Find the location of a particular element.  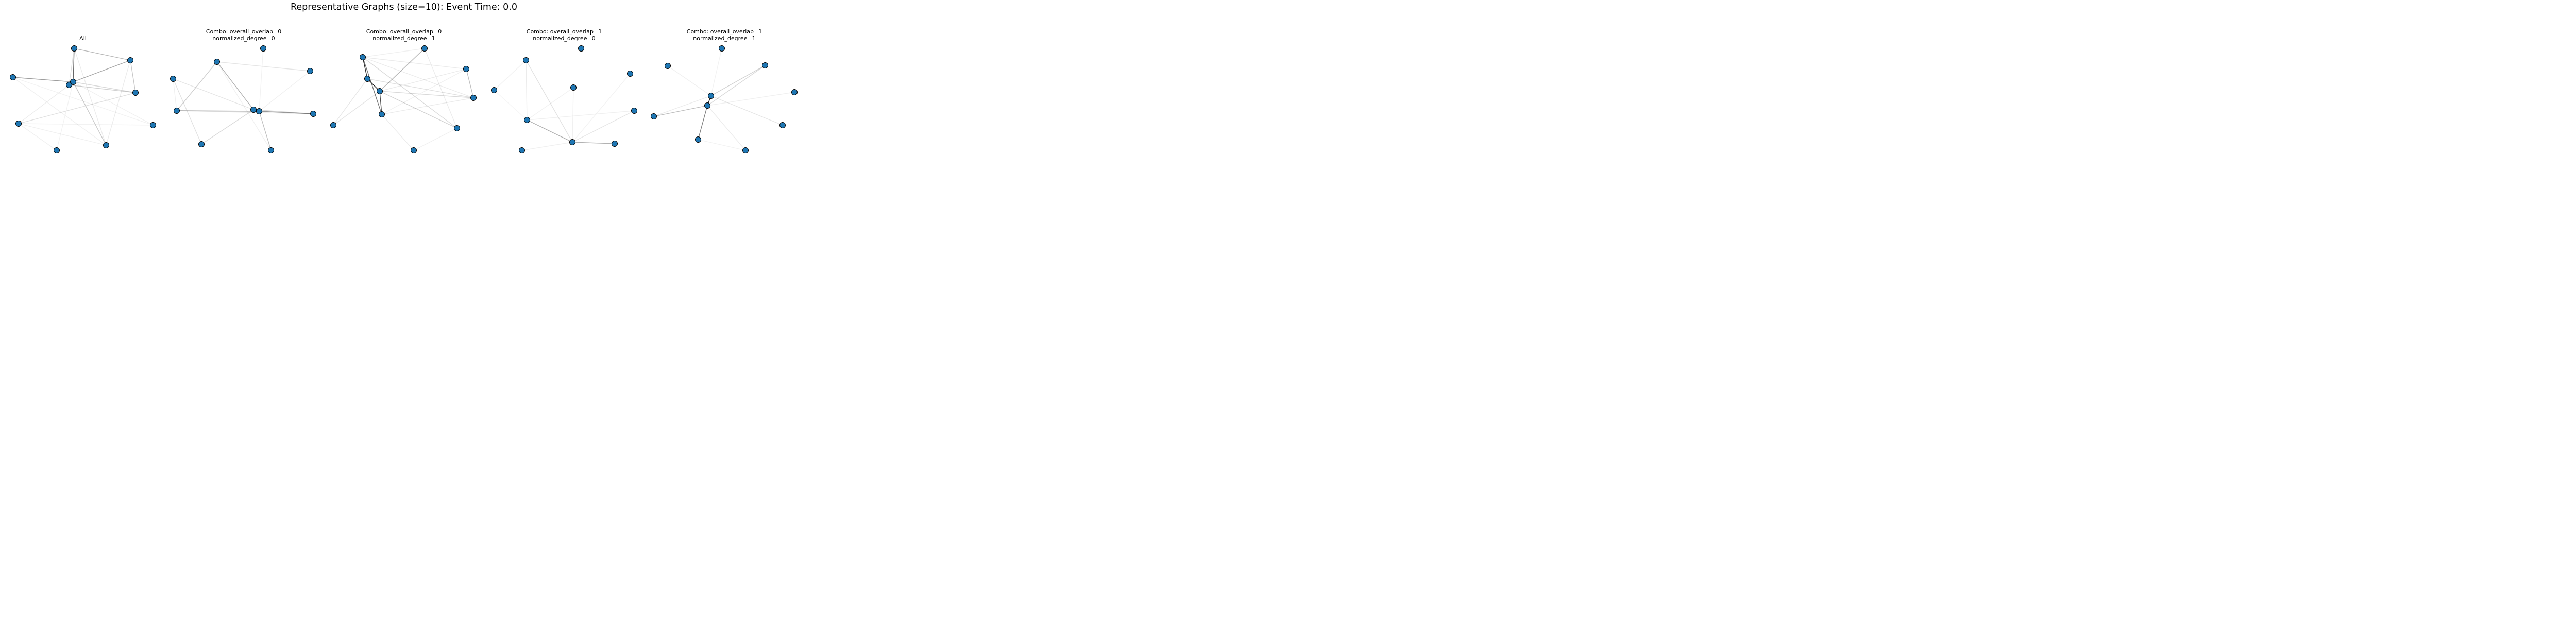

panel-title-line: normalized_degree=0 is located at coordinates (244, 38).